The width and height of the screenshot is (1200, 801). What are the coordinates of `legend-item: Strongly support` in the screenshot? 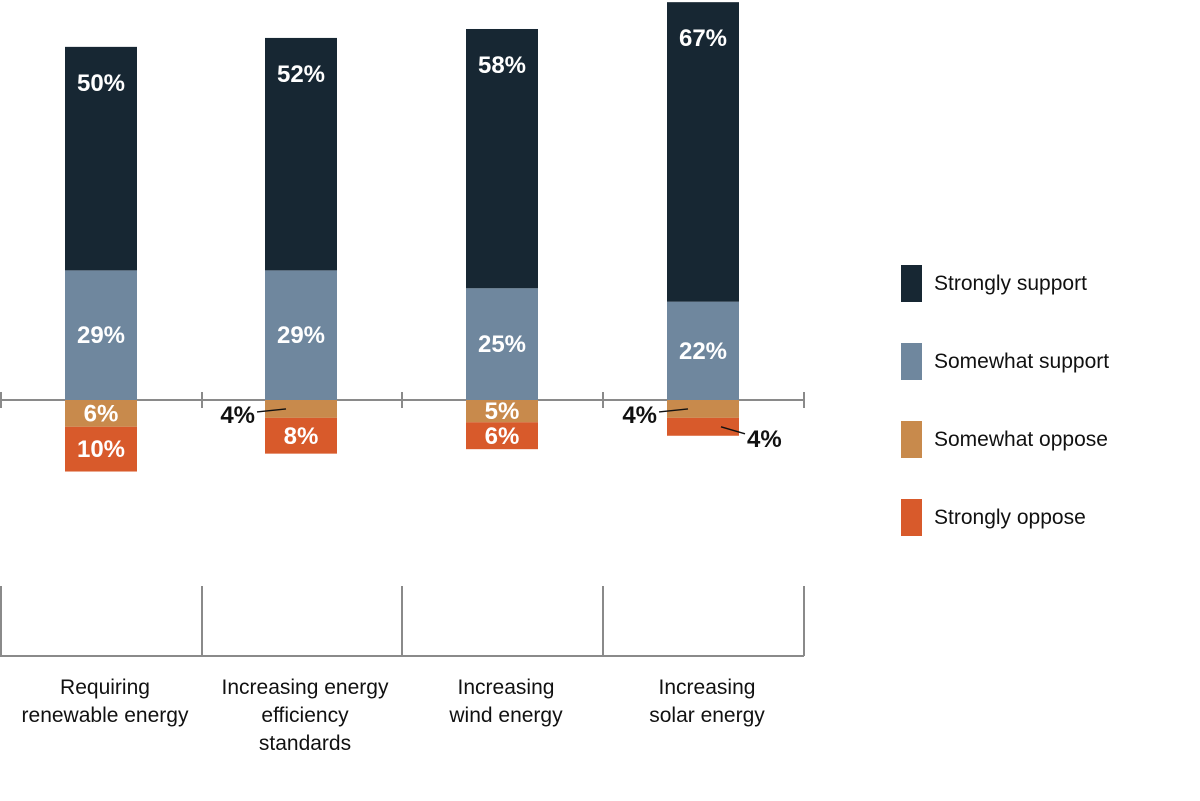 It's located at (994, 283).